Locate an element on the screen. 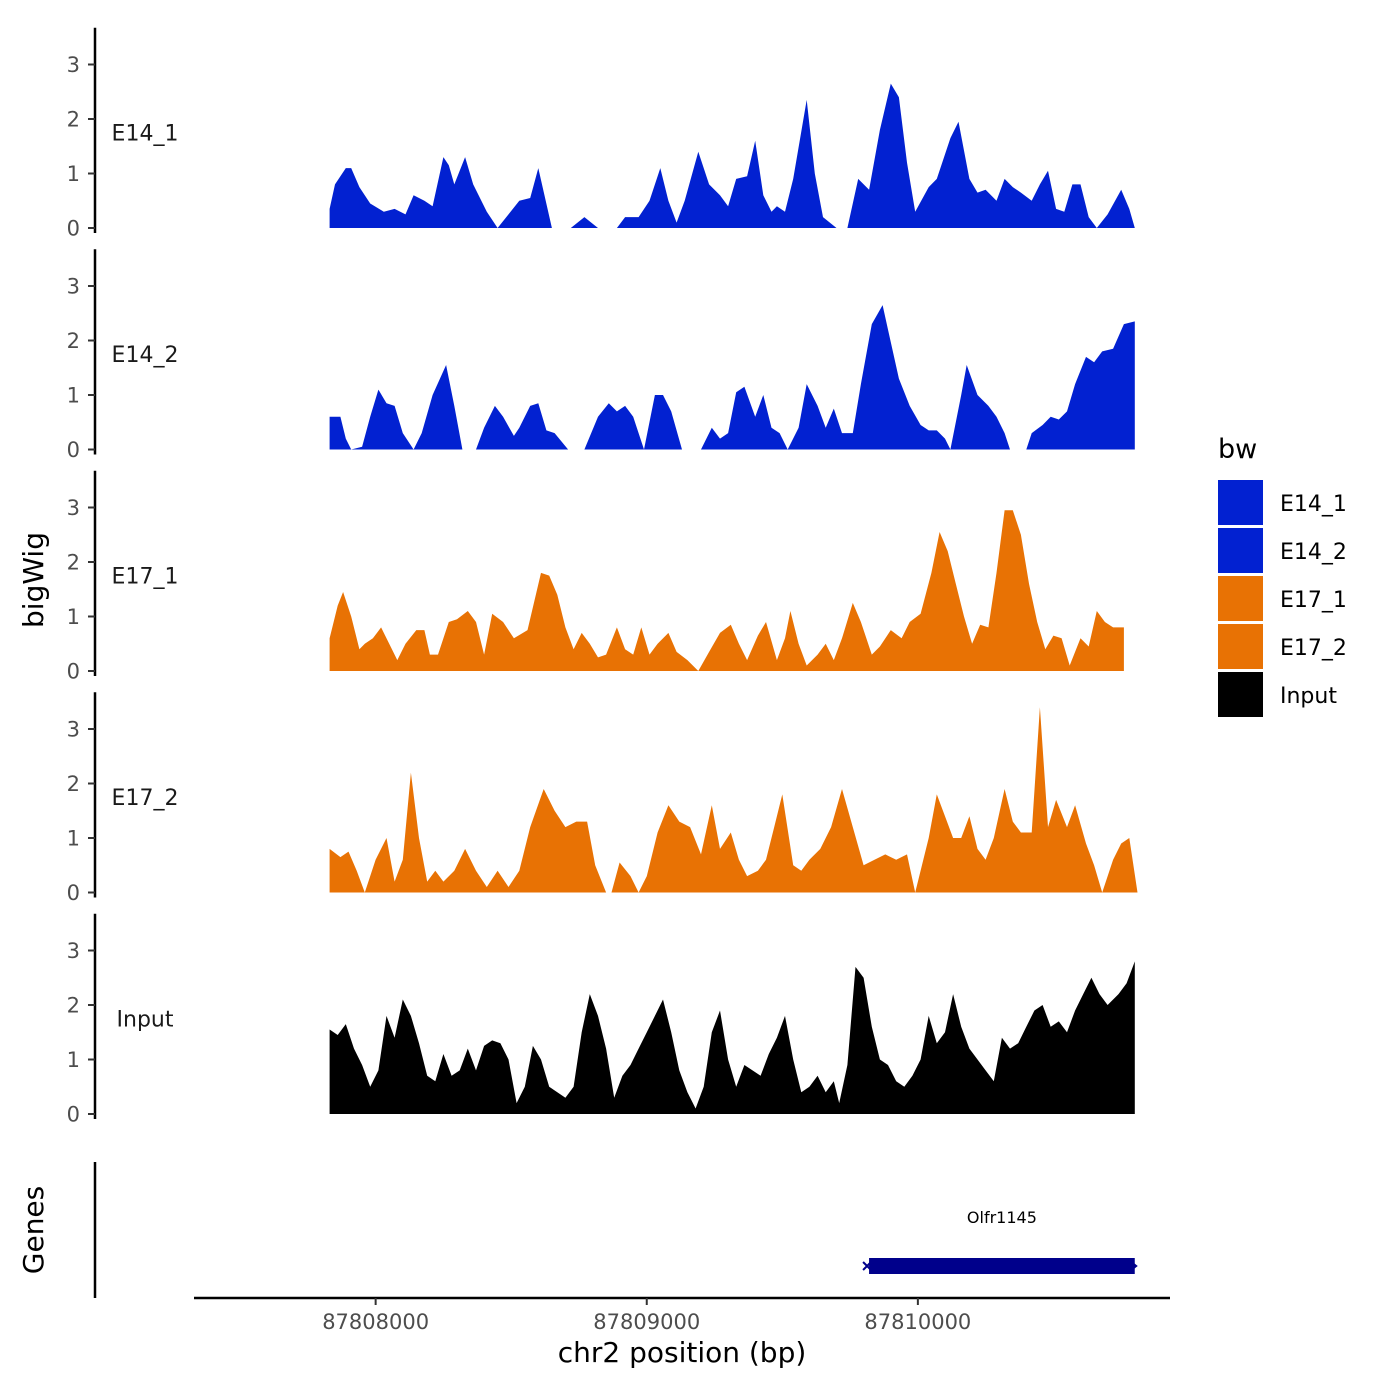  track-label: E17_1 is located at coordinates (145, 577).